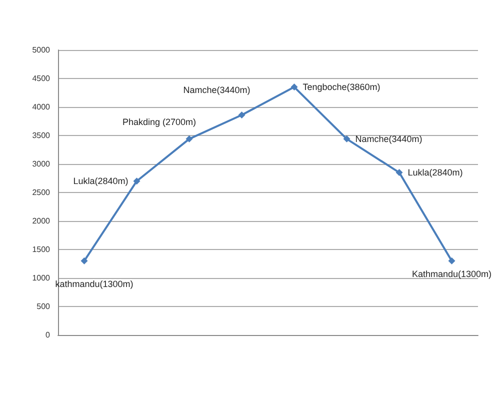  What do you see at coordinates (41, 249) in the screenshot?
I see `y-tick-label: 1500` at bounding box center [41, 249].